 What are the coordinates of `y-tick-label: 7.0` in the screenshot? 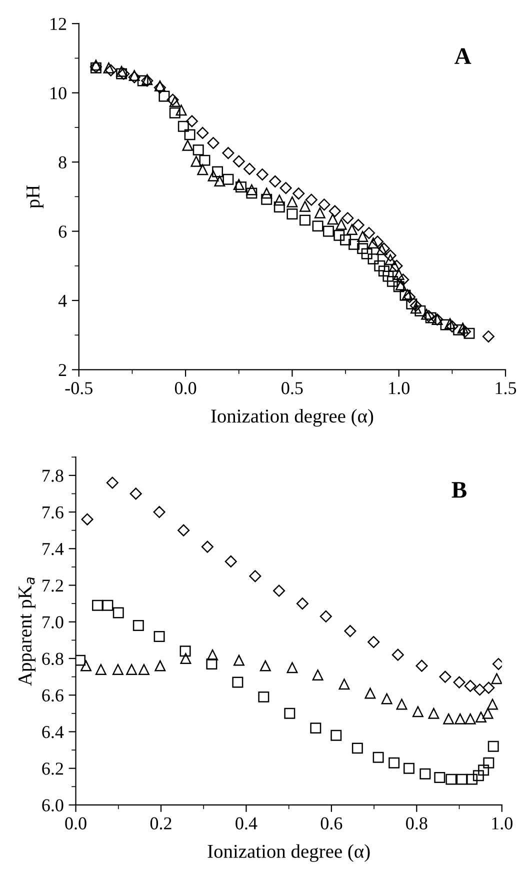 It's located at (53, 622).